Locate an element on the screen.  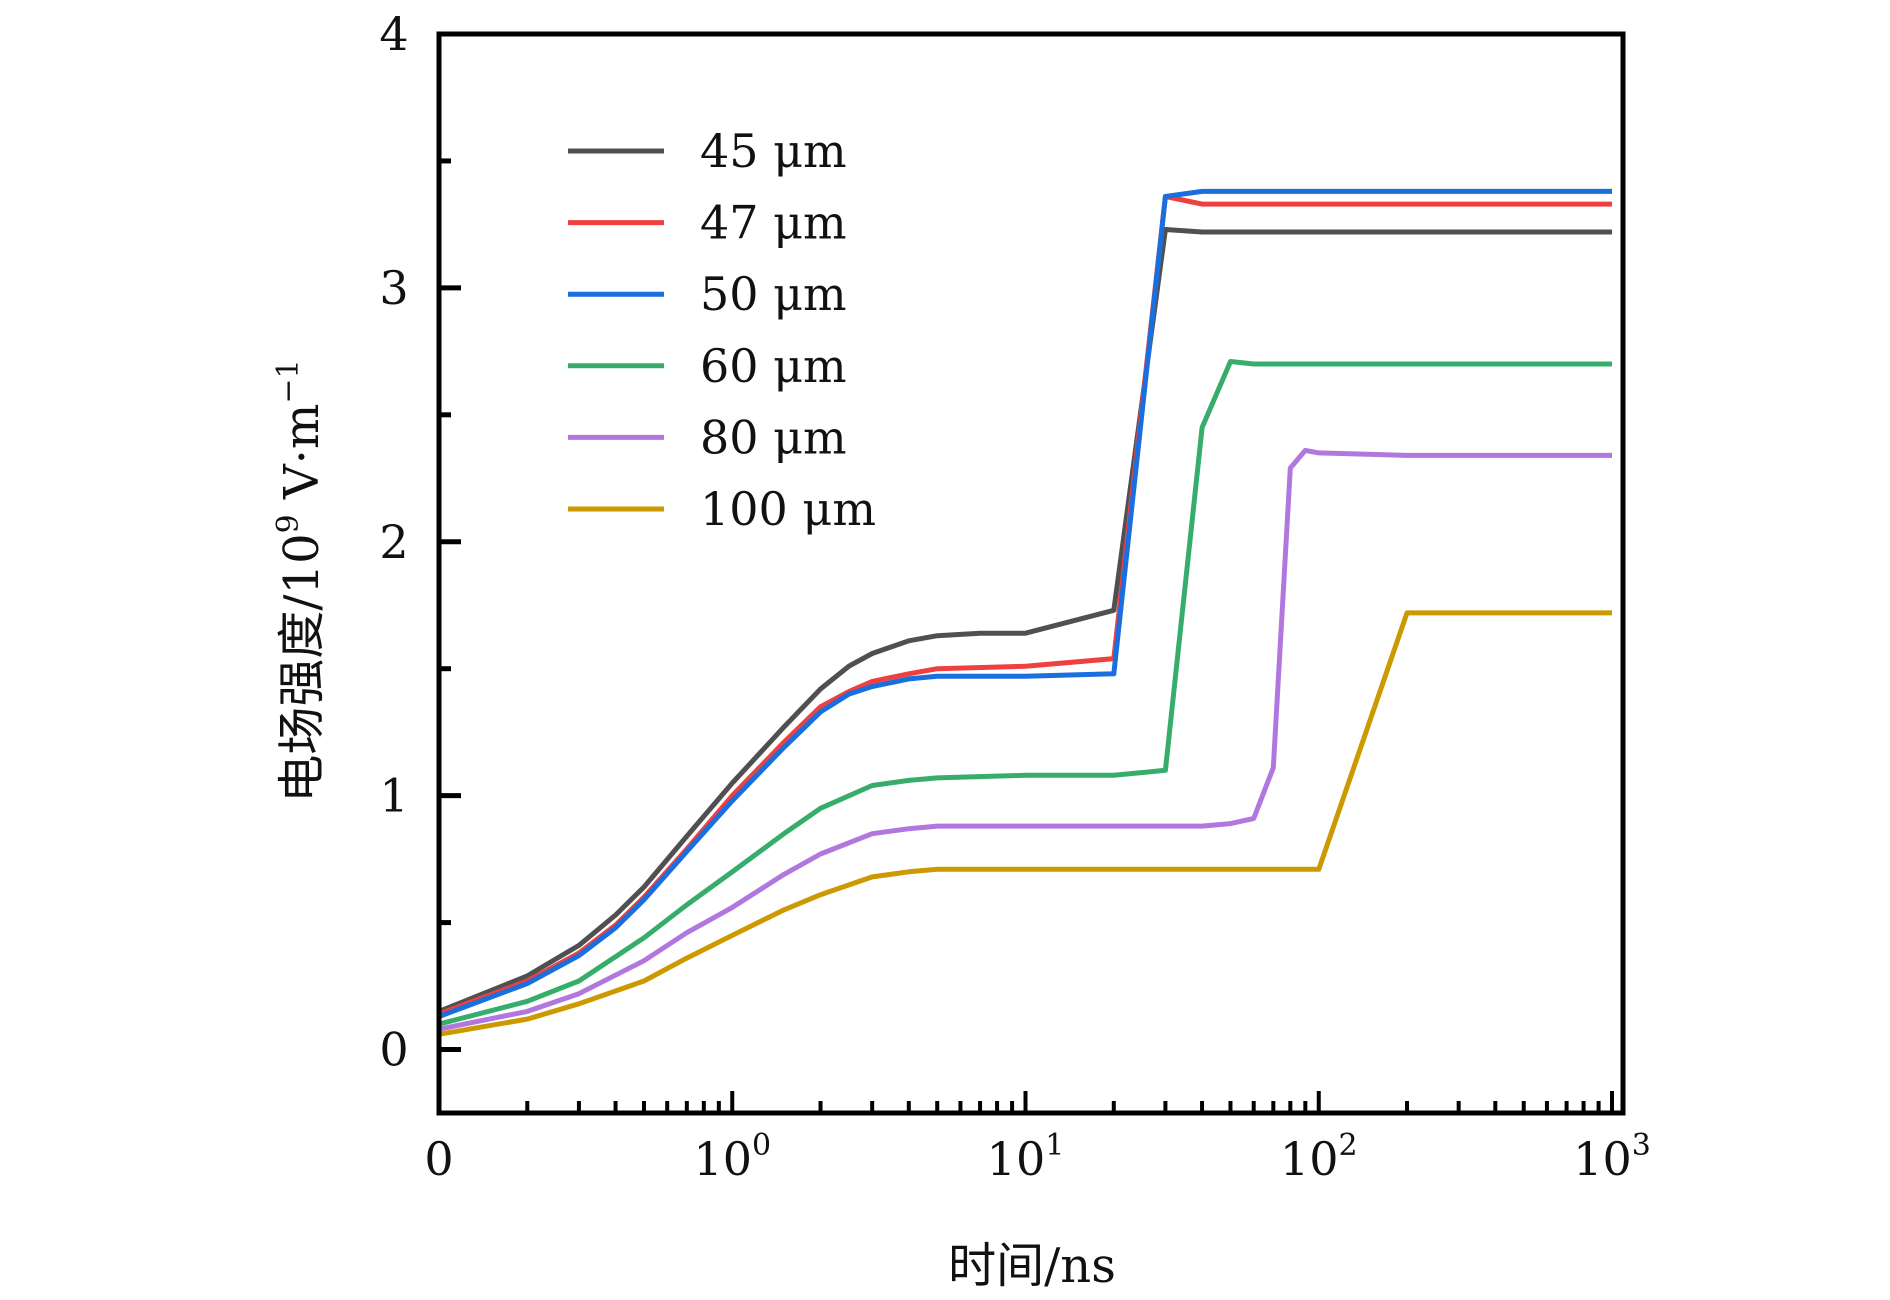
x-tick-label: 10⁰ is located at coordinates (732, 1157).